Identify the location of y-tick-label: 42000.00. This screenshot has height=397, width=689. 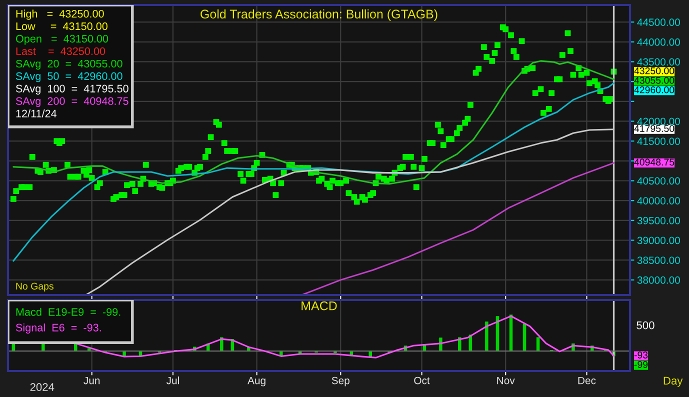
(658, 122).